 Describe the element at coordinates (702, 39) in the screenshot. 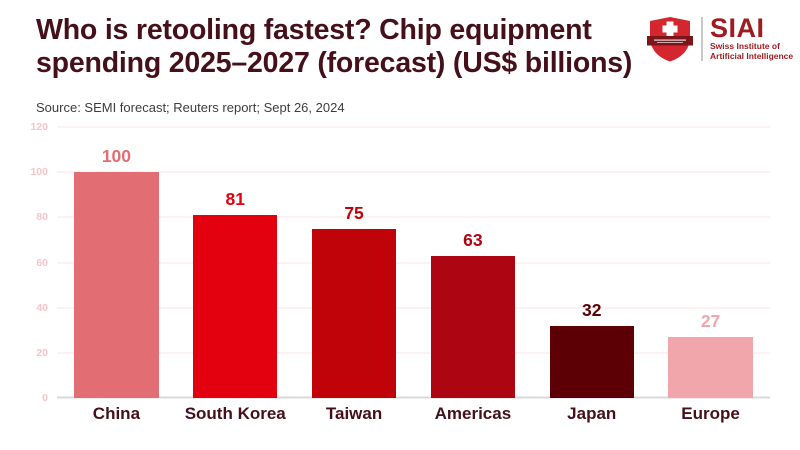

I see `logo-divider` at that location.